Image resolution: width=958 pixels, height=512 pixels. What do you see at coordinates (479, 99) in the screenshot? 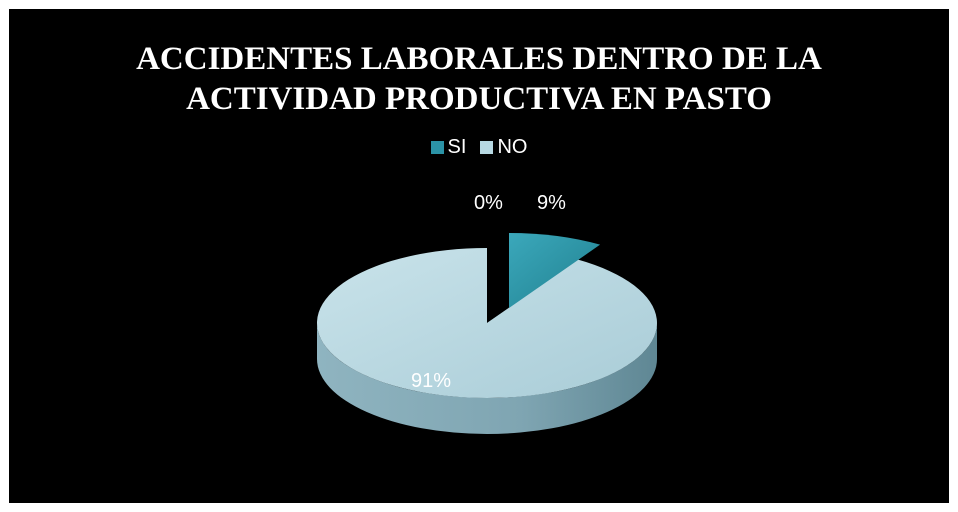
I see `chart-title-line-2: ACTIVIDAD PRODUCTIVA EN PASTO` at bounding box center [479, 99].